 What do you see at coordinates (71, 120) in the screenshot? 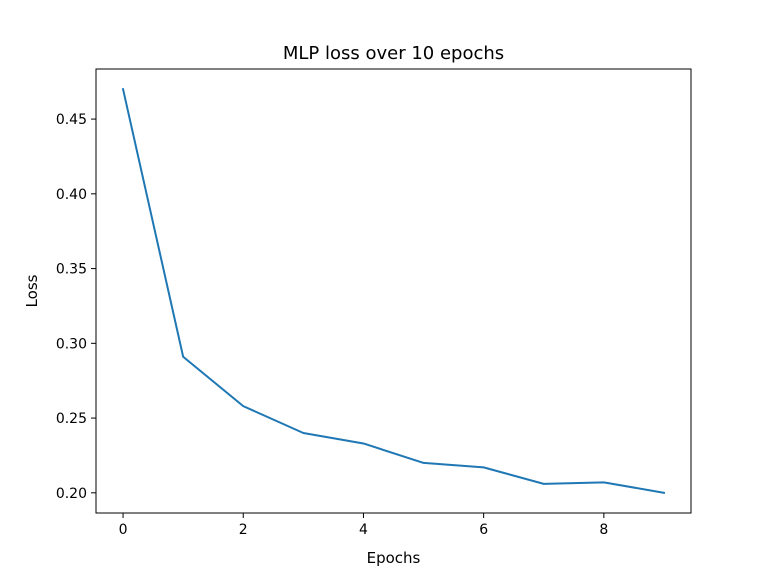
I see `y-tick-label: 0.45` at bounding box center [71, 120].